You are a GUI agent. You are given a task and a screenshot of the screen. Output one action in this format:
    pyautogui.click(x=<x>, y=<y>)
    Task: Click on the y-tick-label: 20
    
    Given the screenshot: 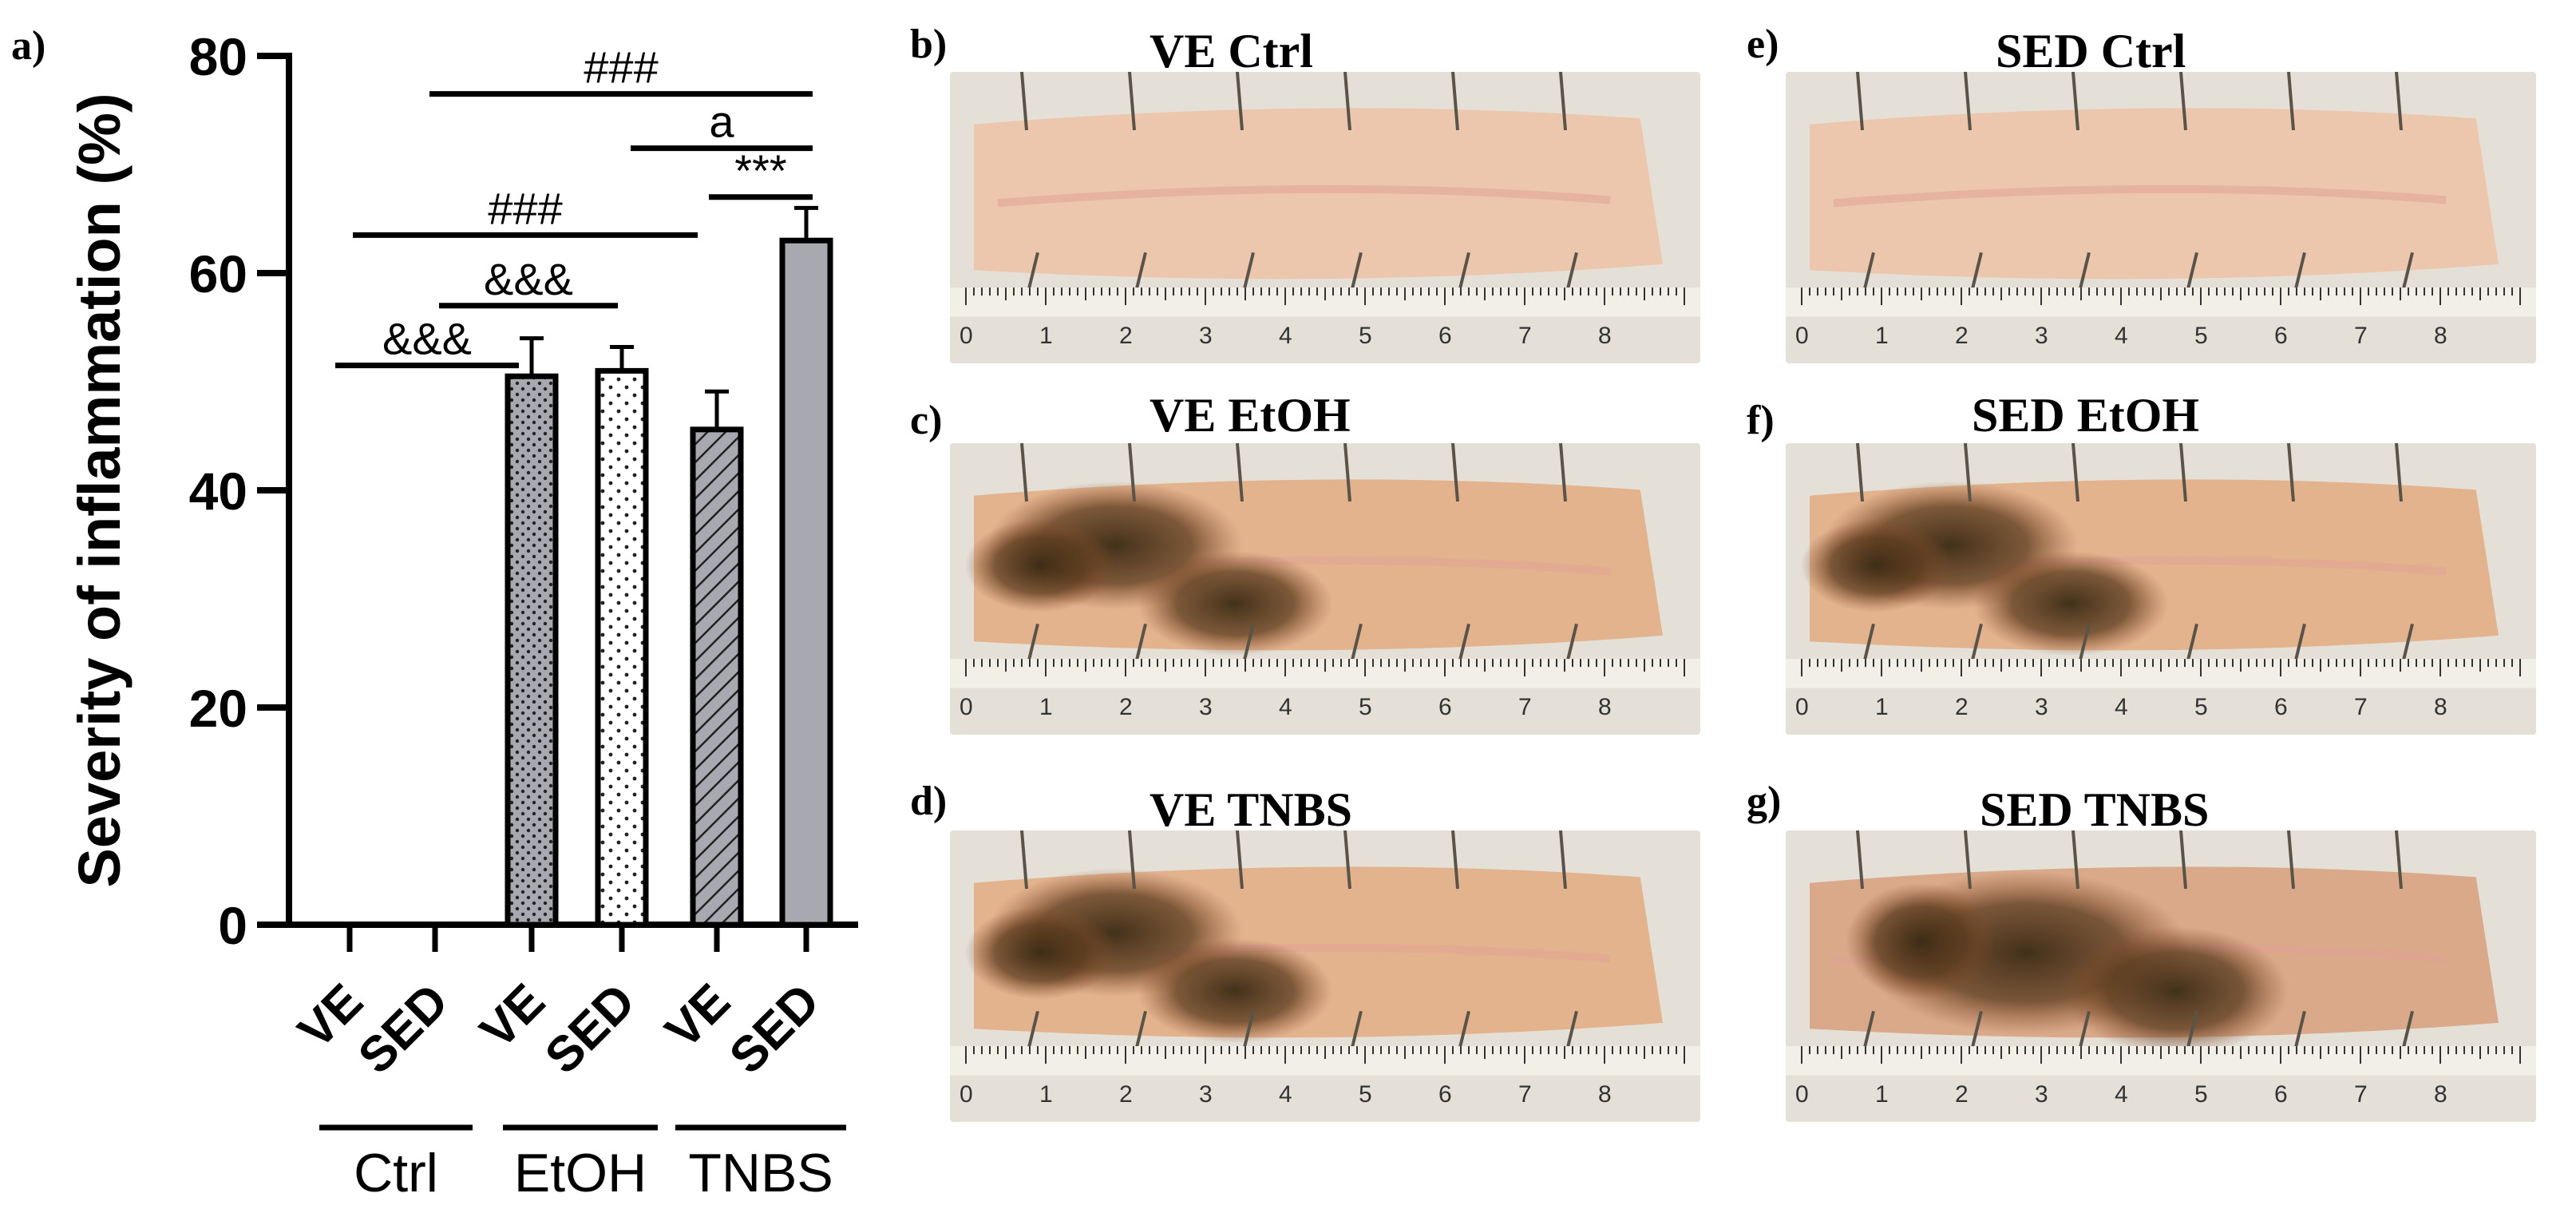 What is the action you would take?
    pyautogui.click(x=218, y=708)
    